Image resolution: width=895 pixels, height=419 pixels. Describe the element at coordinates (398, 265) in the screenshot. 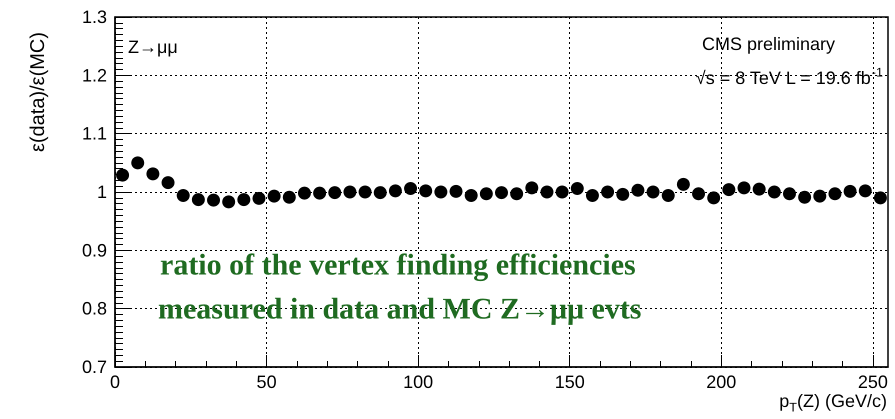

I see `annotation: ratio of the vertex finding efficiencies` at that location.